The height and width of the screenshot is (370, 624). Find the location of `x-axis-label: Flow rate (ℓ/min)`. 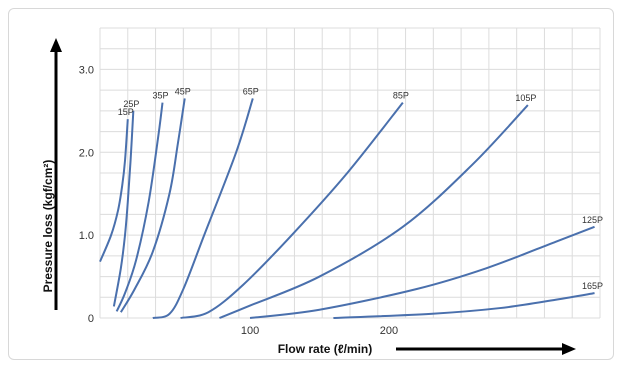

x-axis-label: Flow rate (ℓ/min) is located at coordinates (325, 349).